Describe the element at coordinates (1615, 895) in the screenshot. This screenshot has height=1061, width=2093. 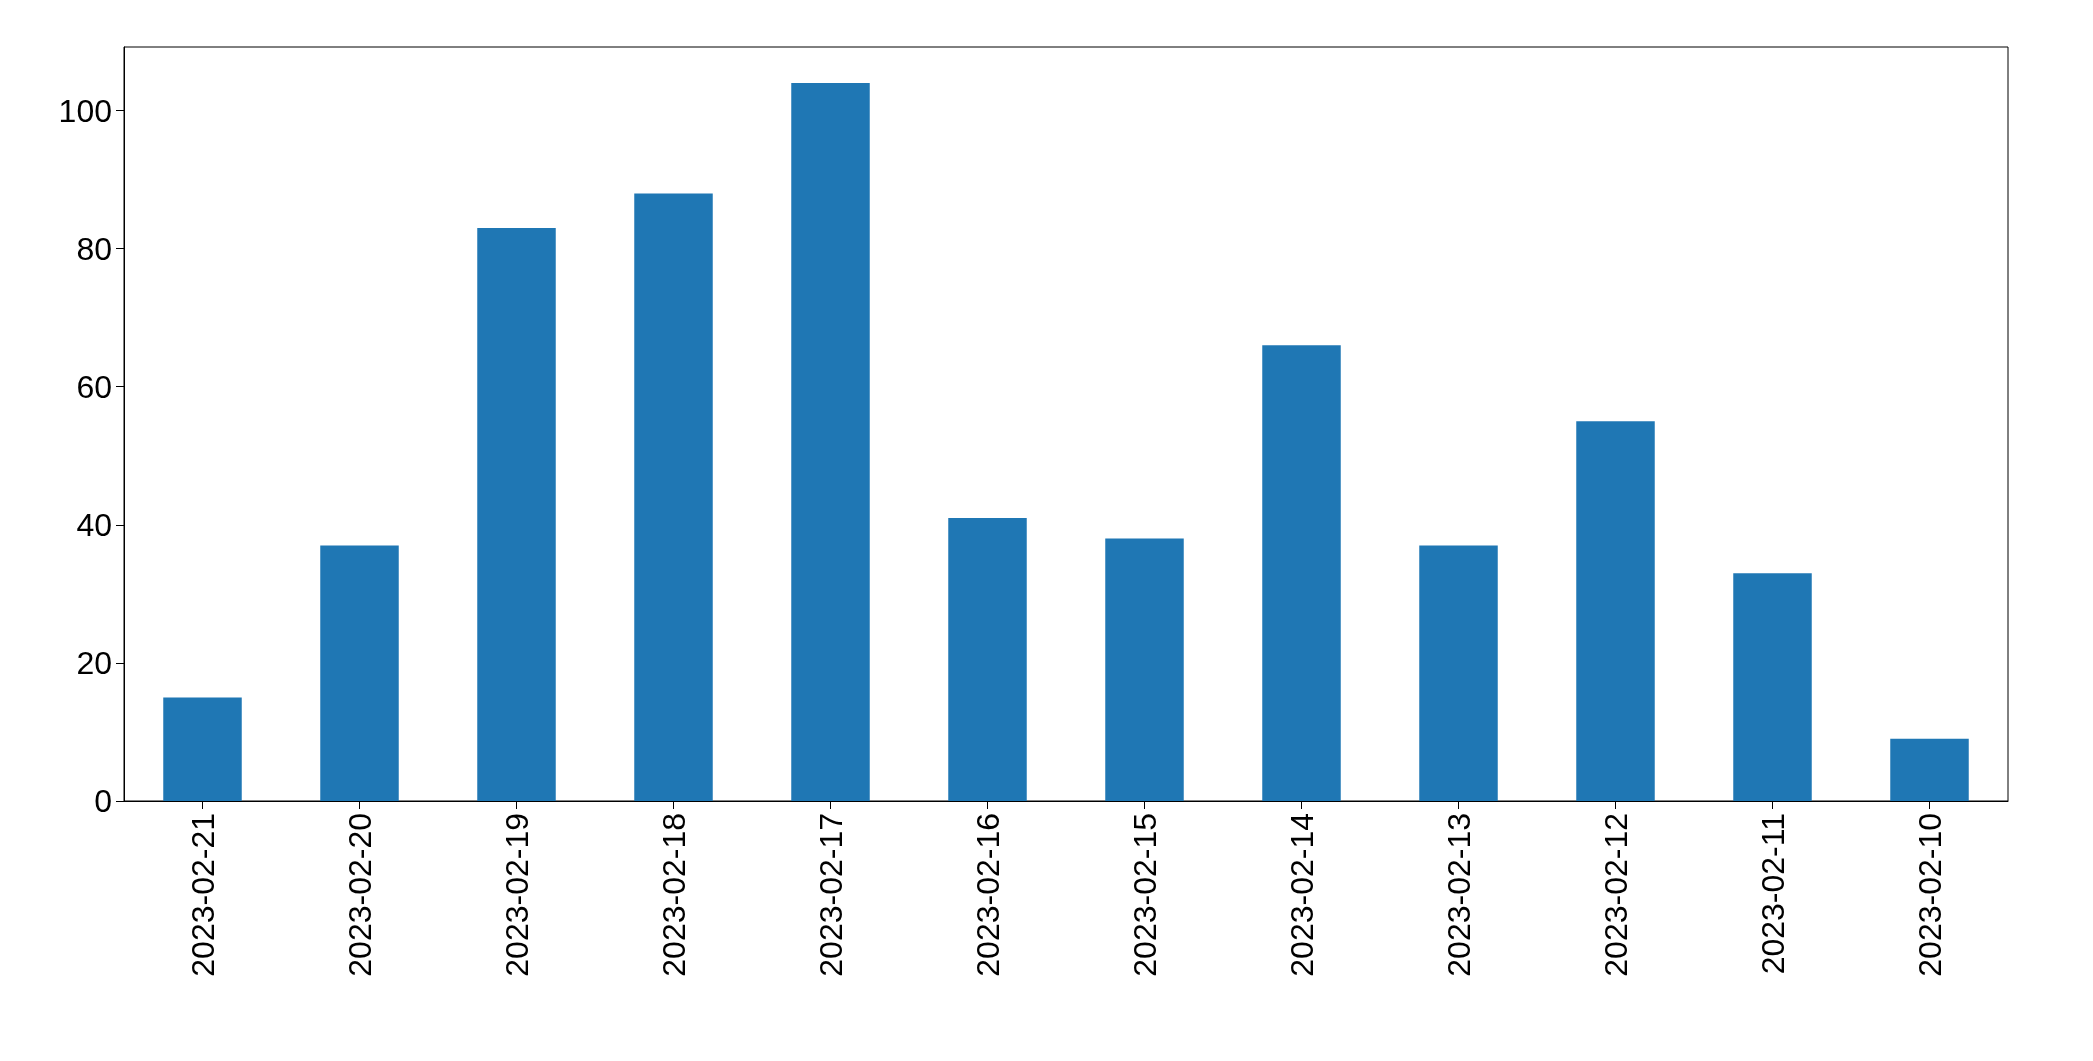
I see `x-tick-label: 2023-02-12` at that location.